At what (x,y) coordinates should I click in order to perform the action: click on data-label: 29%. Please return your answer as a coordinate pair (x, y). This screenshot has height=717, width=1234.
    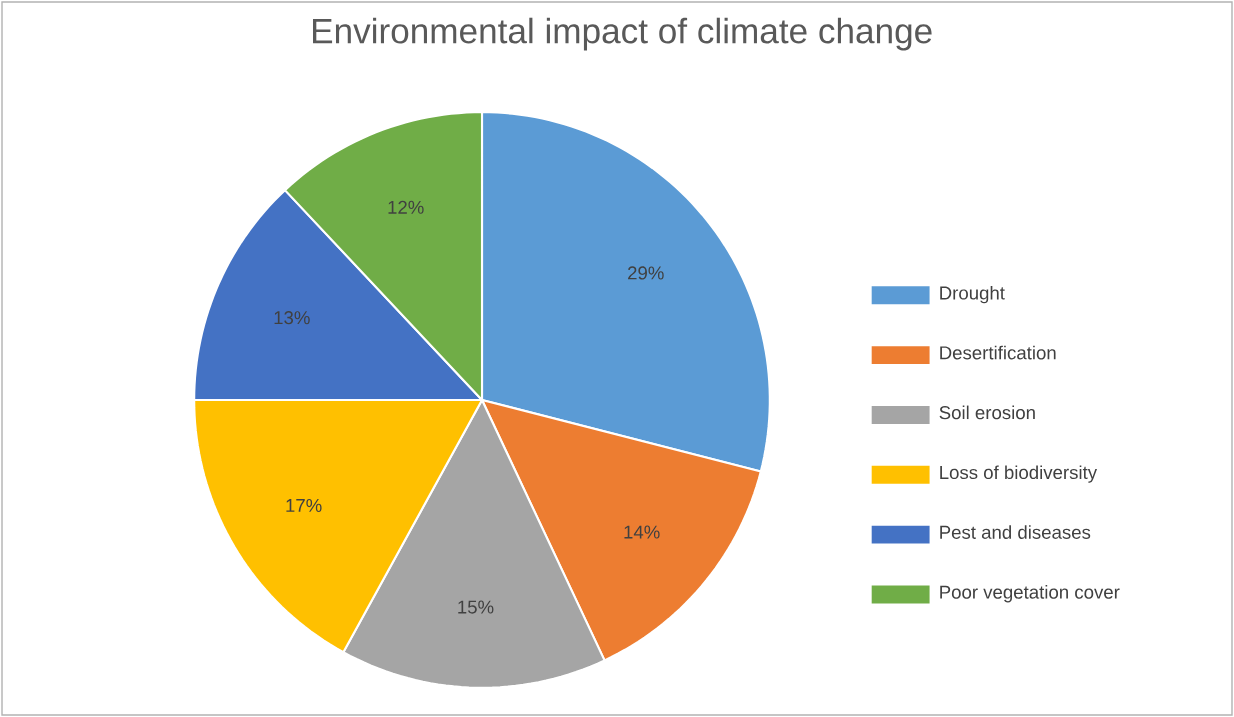
    Looking at the image, I should click on (646, 273).